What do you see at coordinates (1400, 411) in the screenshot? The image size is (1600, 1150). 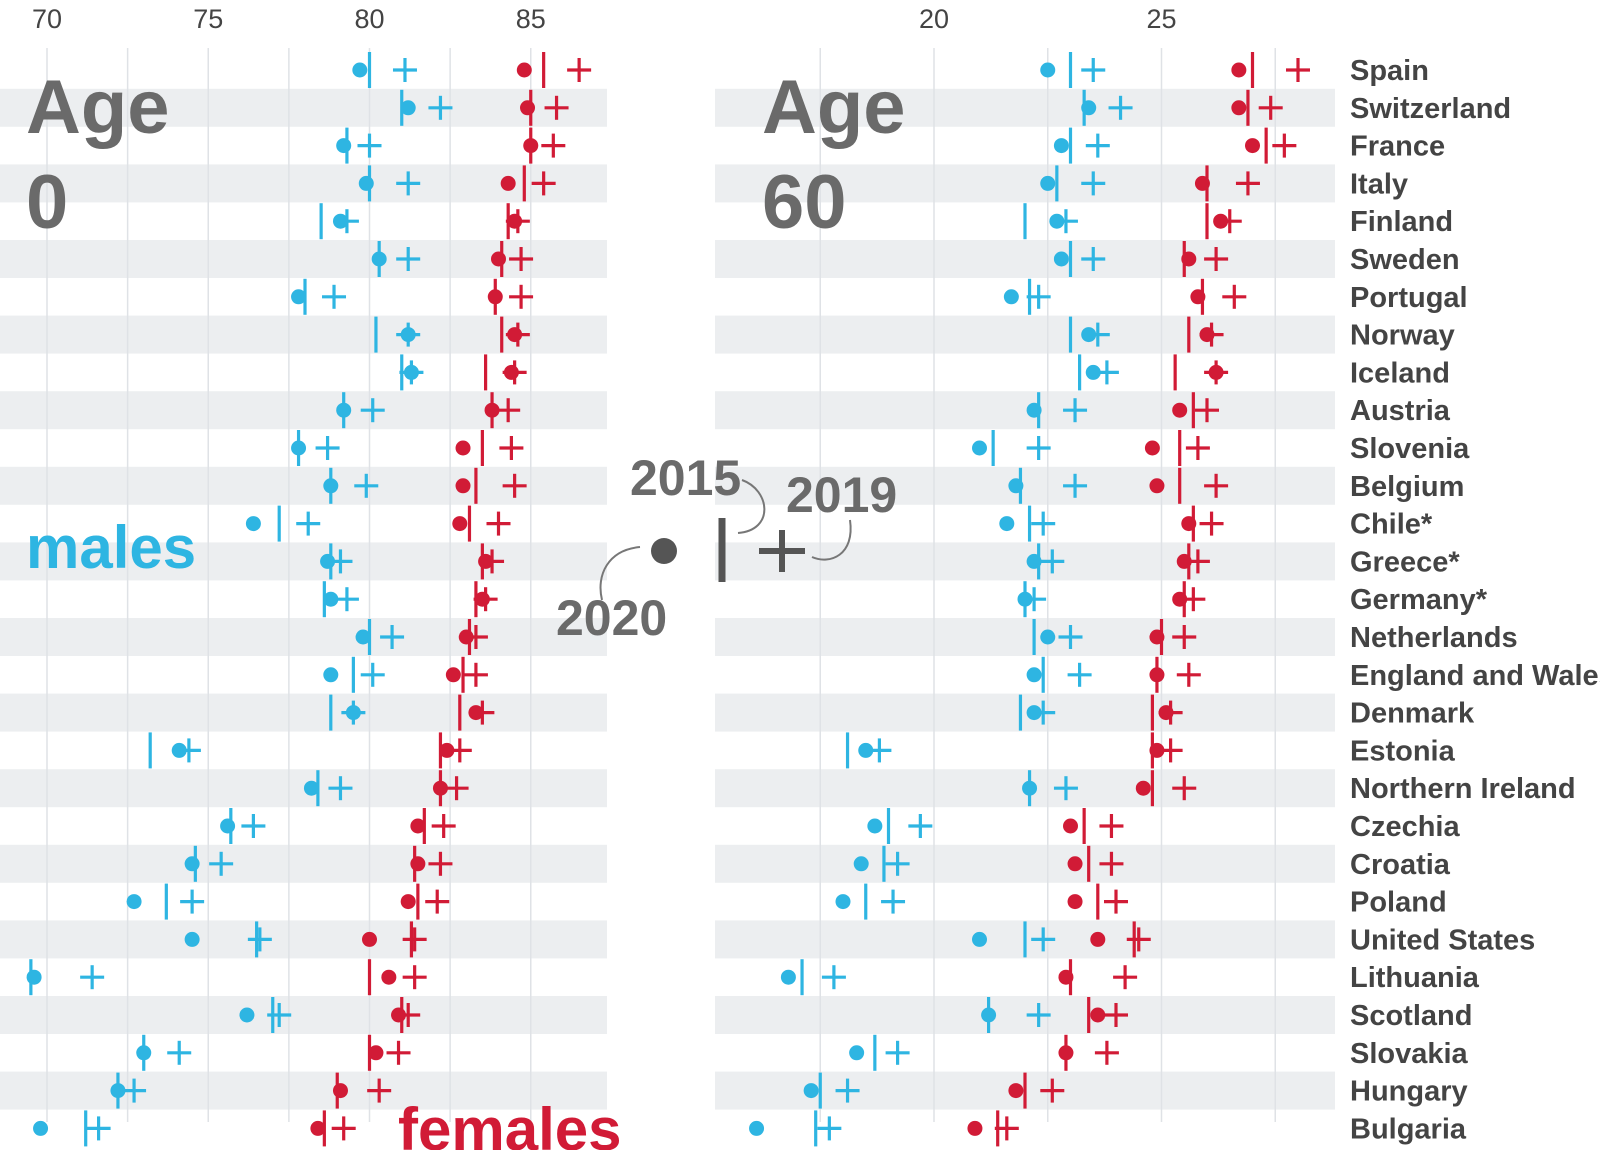 I see `country-label: Austria` at bounding box center [1400, 411].